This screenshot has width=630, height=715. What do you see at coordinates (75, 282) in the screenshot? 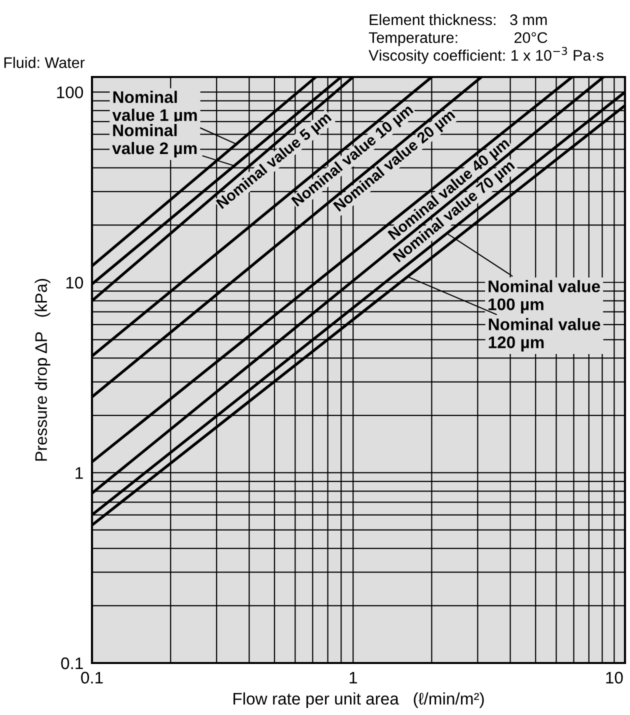
I see `y-tick-label: 10` at bounding box center [75, 282].